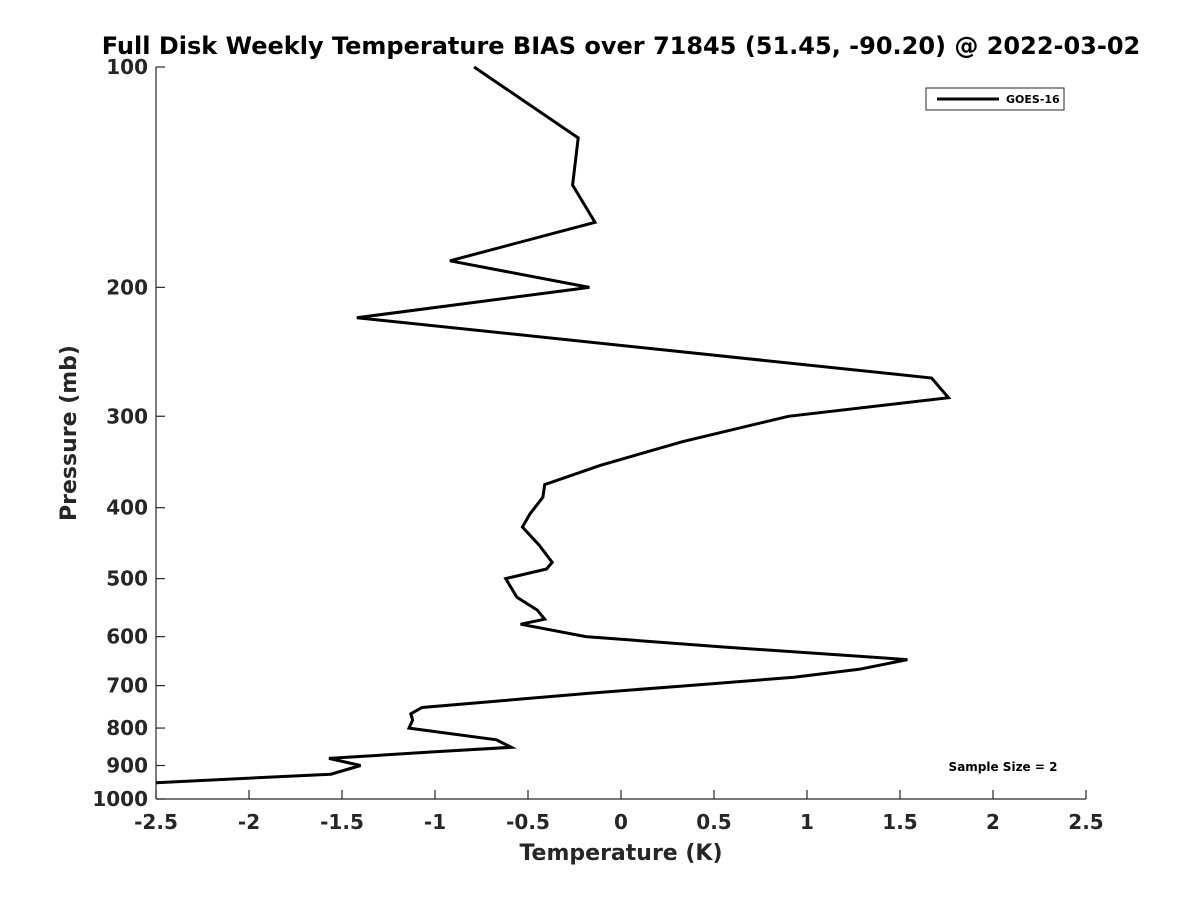 The image size is (1200, 900). Describe the element at coordinates (127, 686) in the screenshot. I see `y-tick-label: 700` at that location.